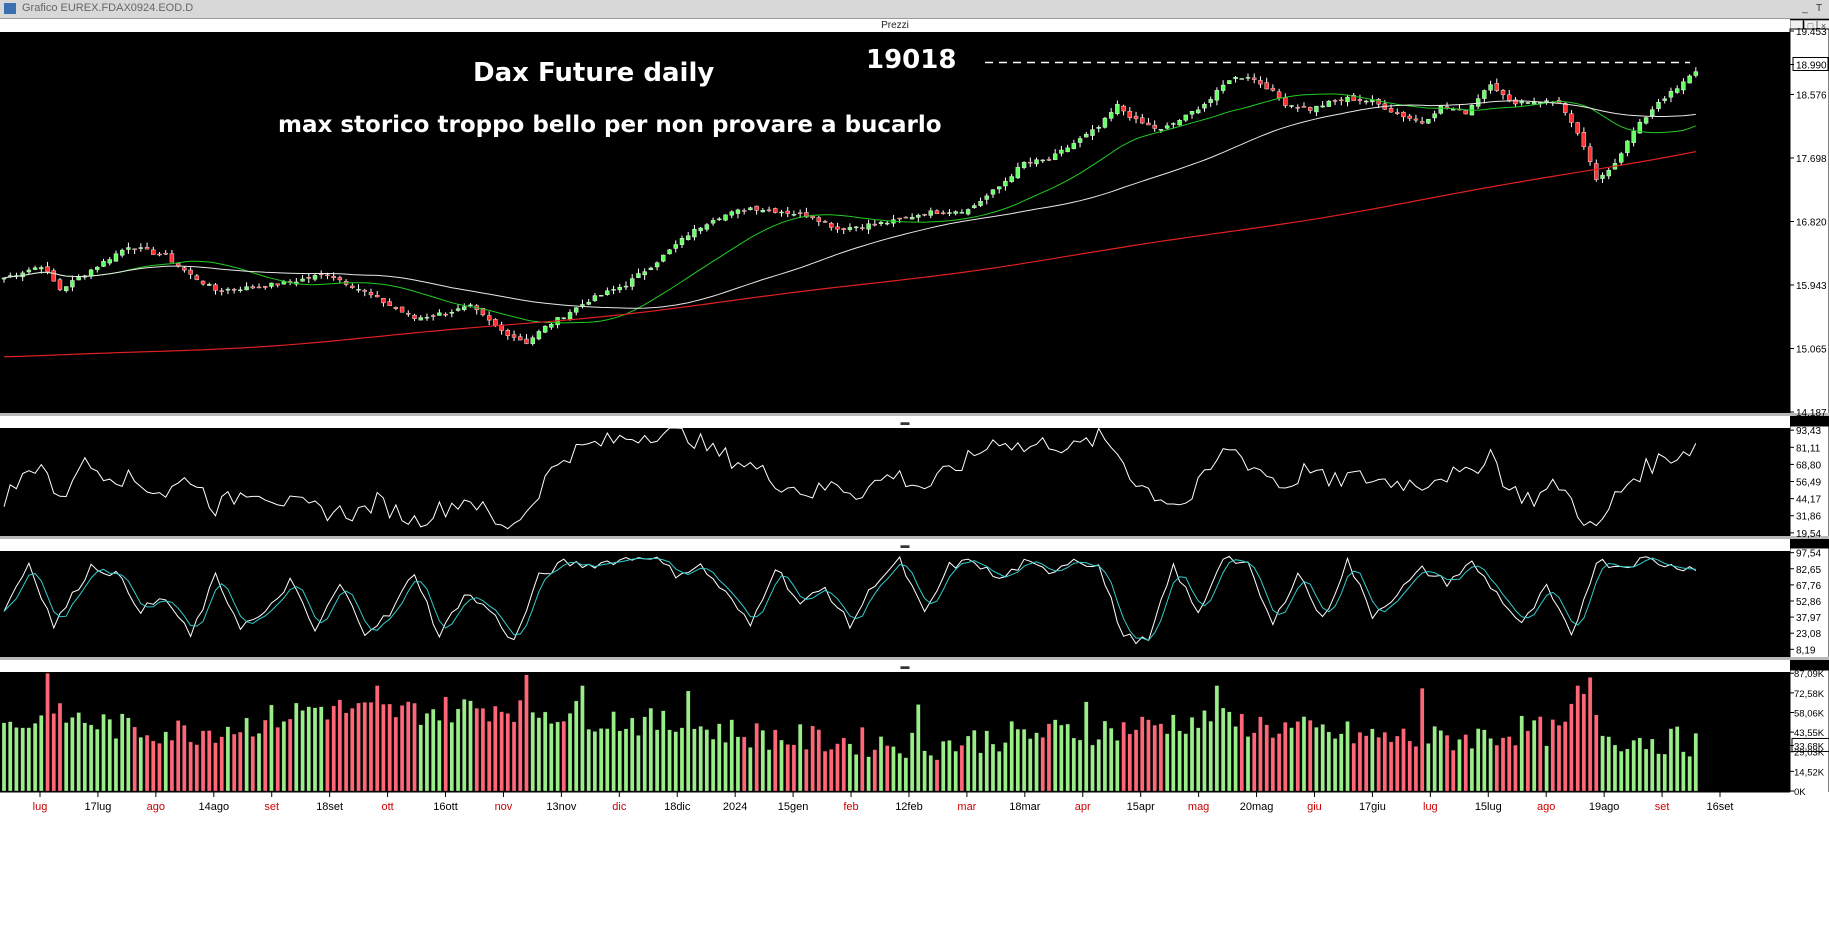 This screenshot has height=927, width=1829. Describe the element at coordinates (156, 807) in the screenshot. I see `x-axis-label: ago` at that location.